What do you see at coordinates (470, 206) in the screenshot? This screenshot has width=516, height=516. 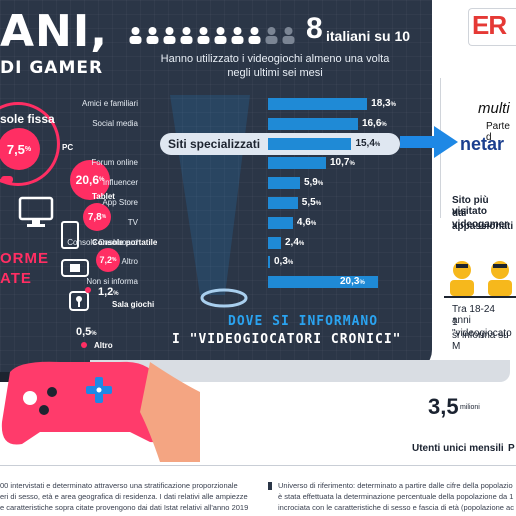 I see `sito-line1: Sito più visitato` at bounding box center [470, 206].